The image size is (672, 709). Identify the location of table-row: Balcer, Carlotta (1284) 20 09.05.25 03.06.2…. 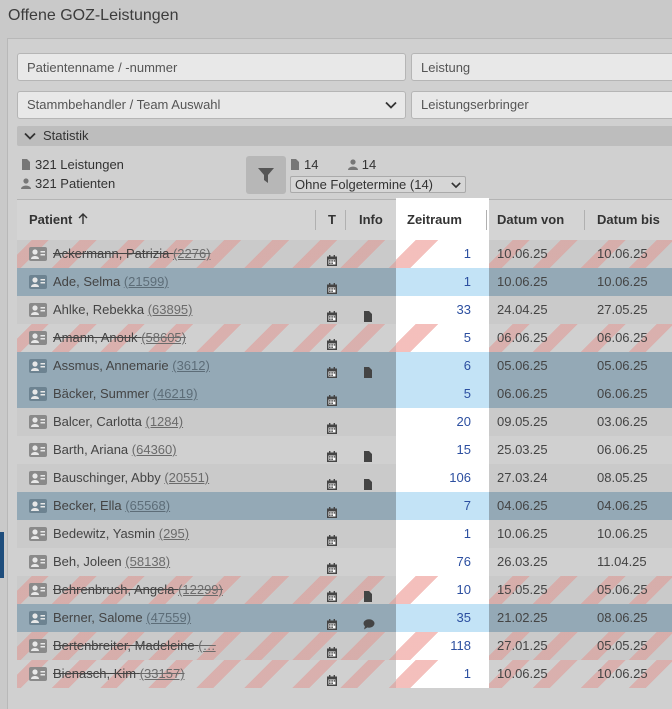
(344, 422).